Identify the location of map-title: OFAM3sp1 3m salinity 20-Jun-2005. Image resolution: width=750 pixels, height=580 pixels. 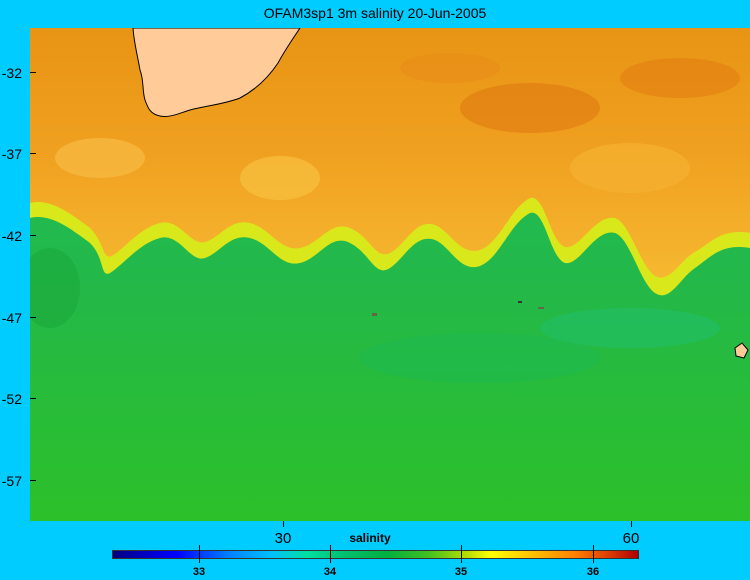
(375, 13).